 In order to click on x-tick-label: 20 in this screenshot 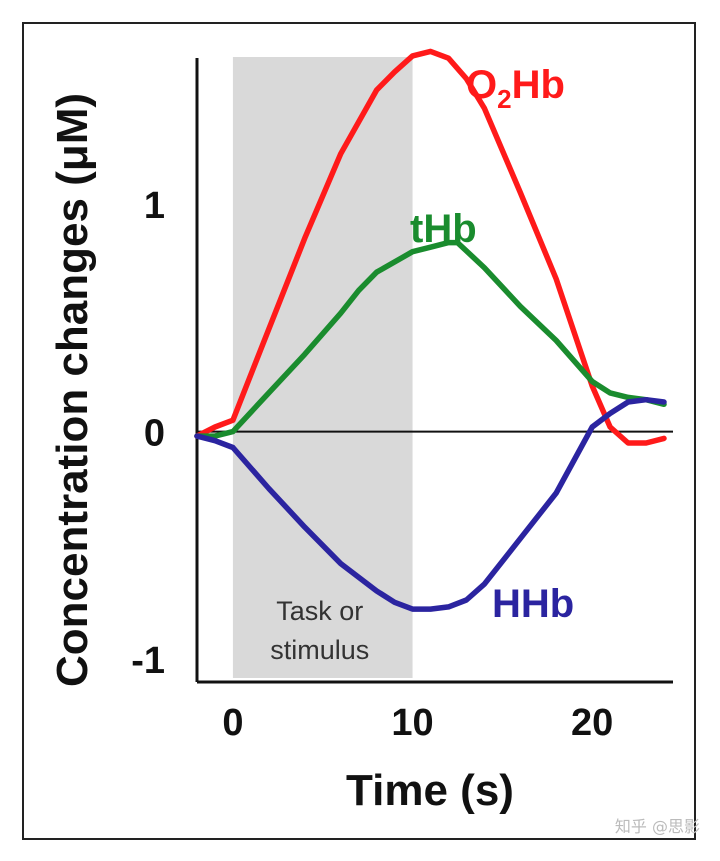, I will do `click(592, 723)`.